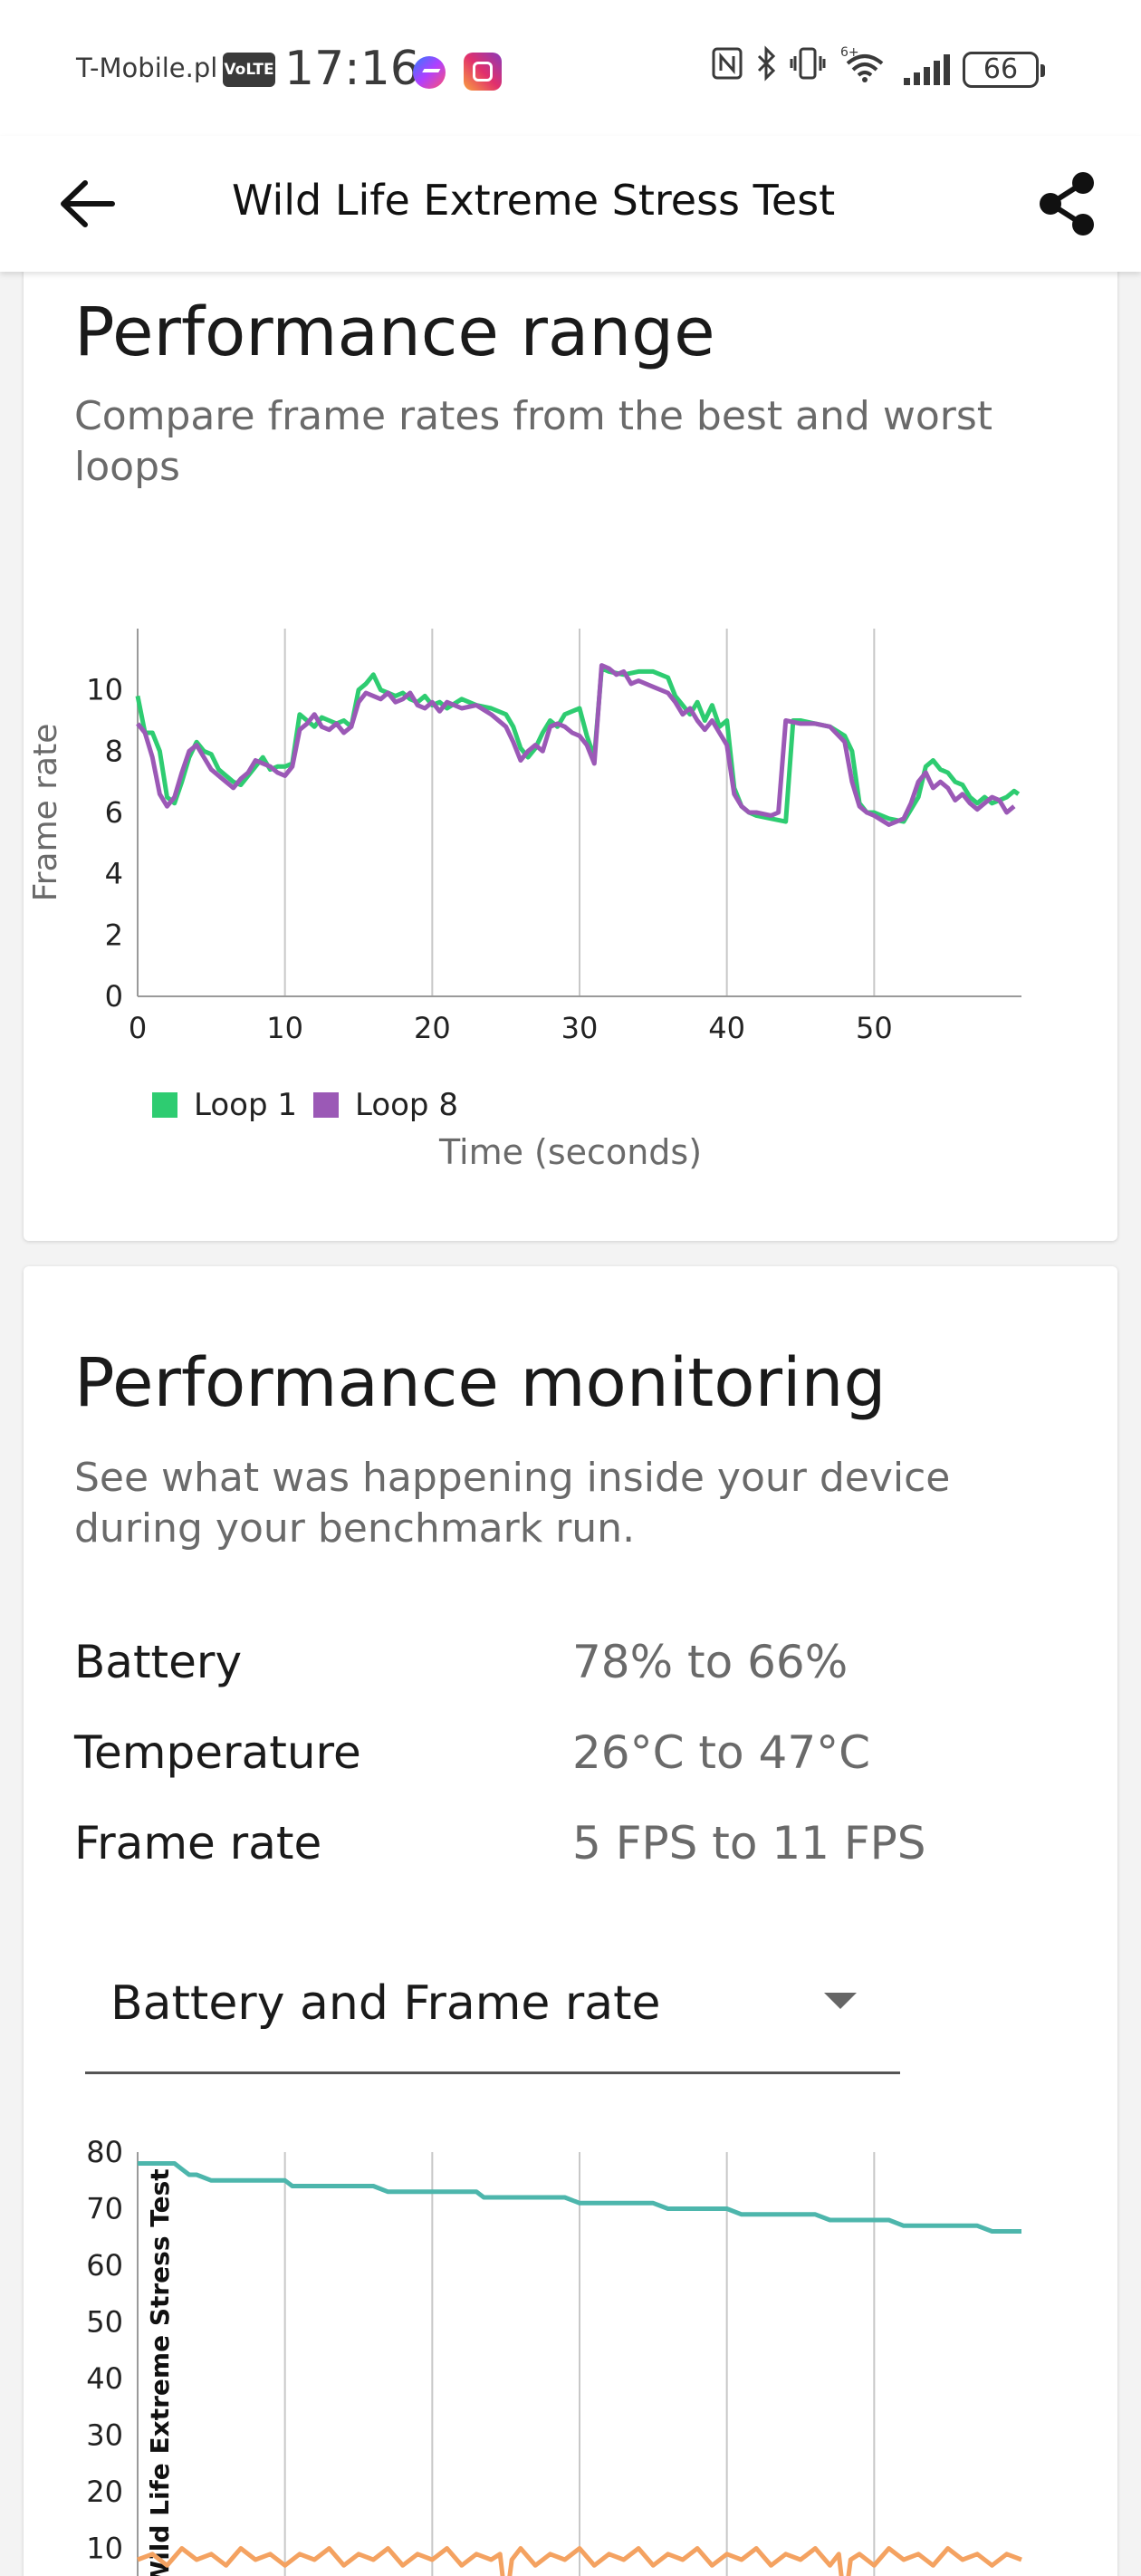 The height and width of the screenshot is (2576, 1141). I want to click on y-tick-label: 4, so click(114, 874).